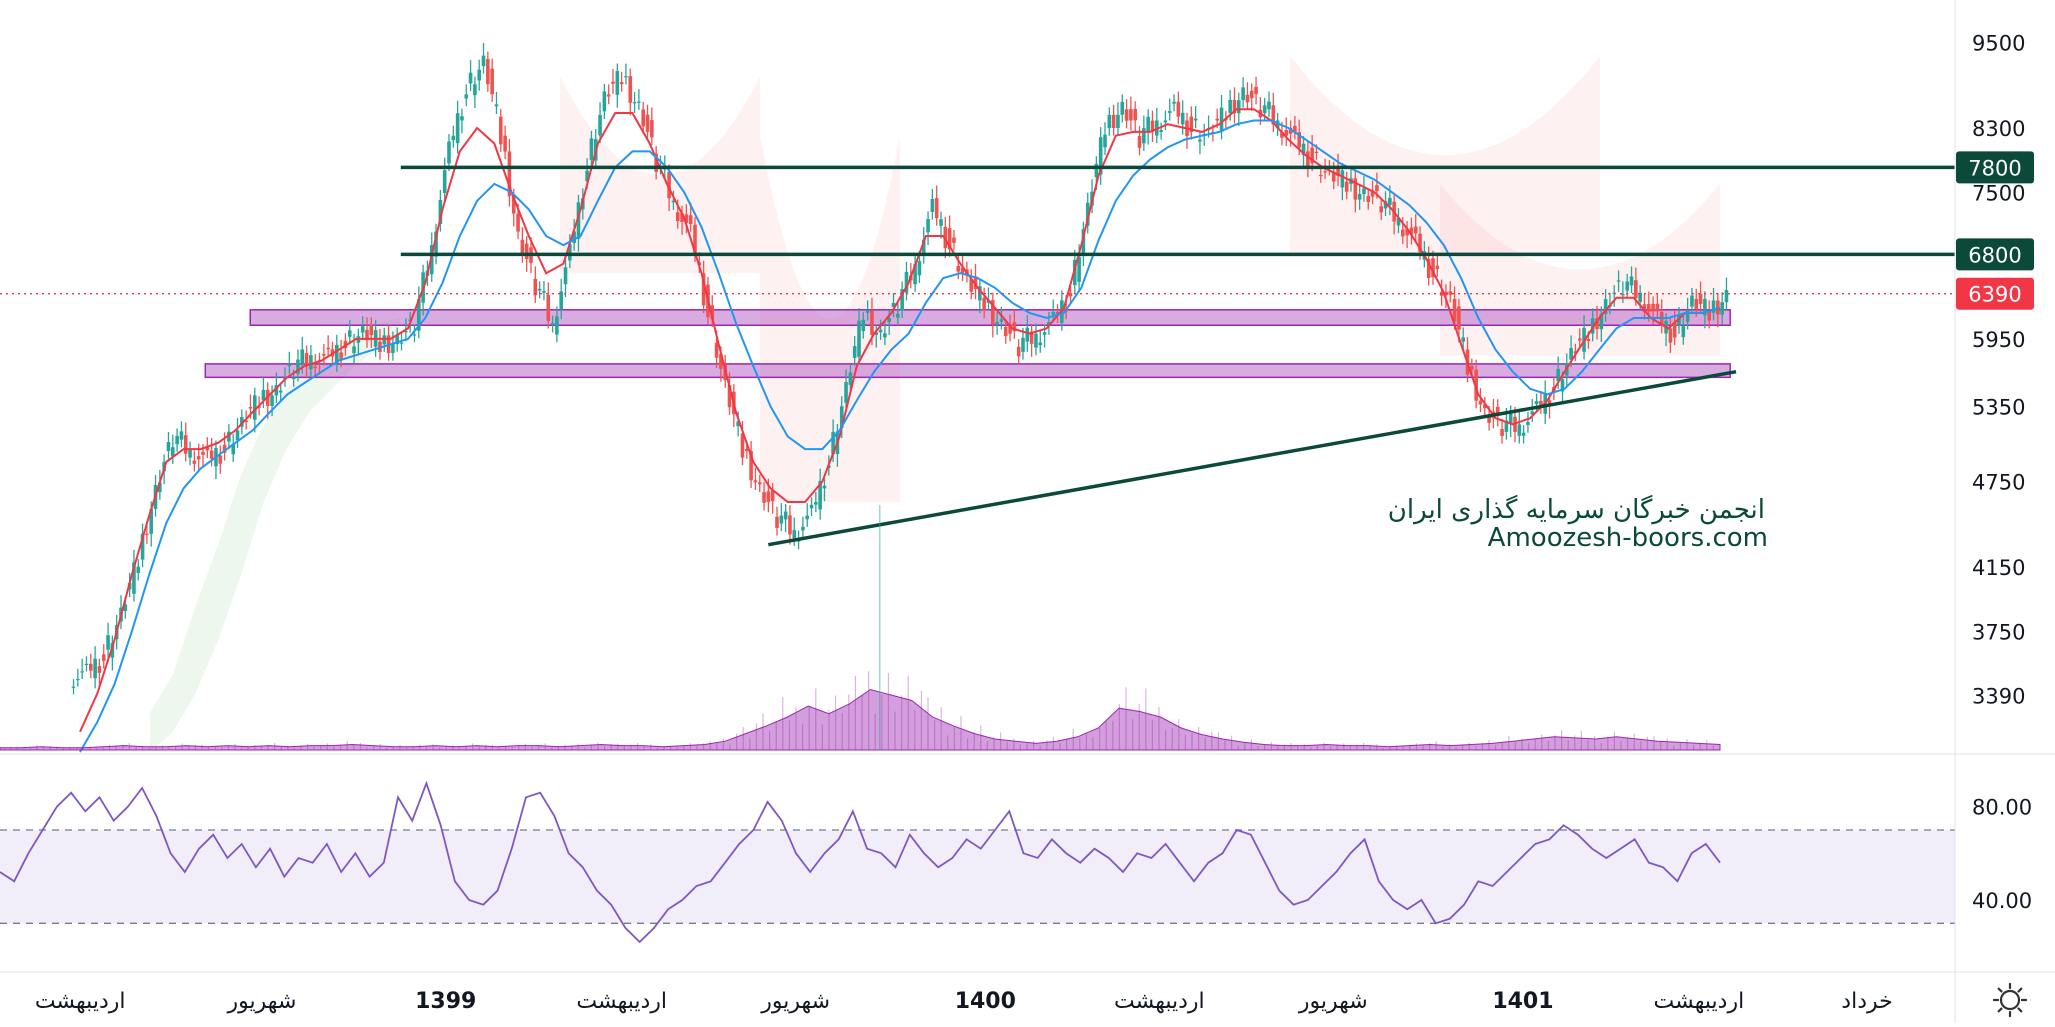 The image size is (2055, 1027). Describe the element at coordinates (985, 1001) in the screenshot. I see `time-axis-label: 1400` at that location.